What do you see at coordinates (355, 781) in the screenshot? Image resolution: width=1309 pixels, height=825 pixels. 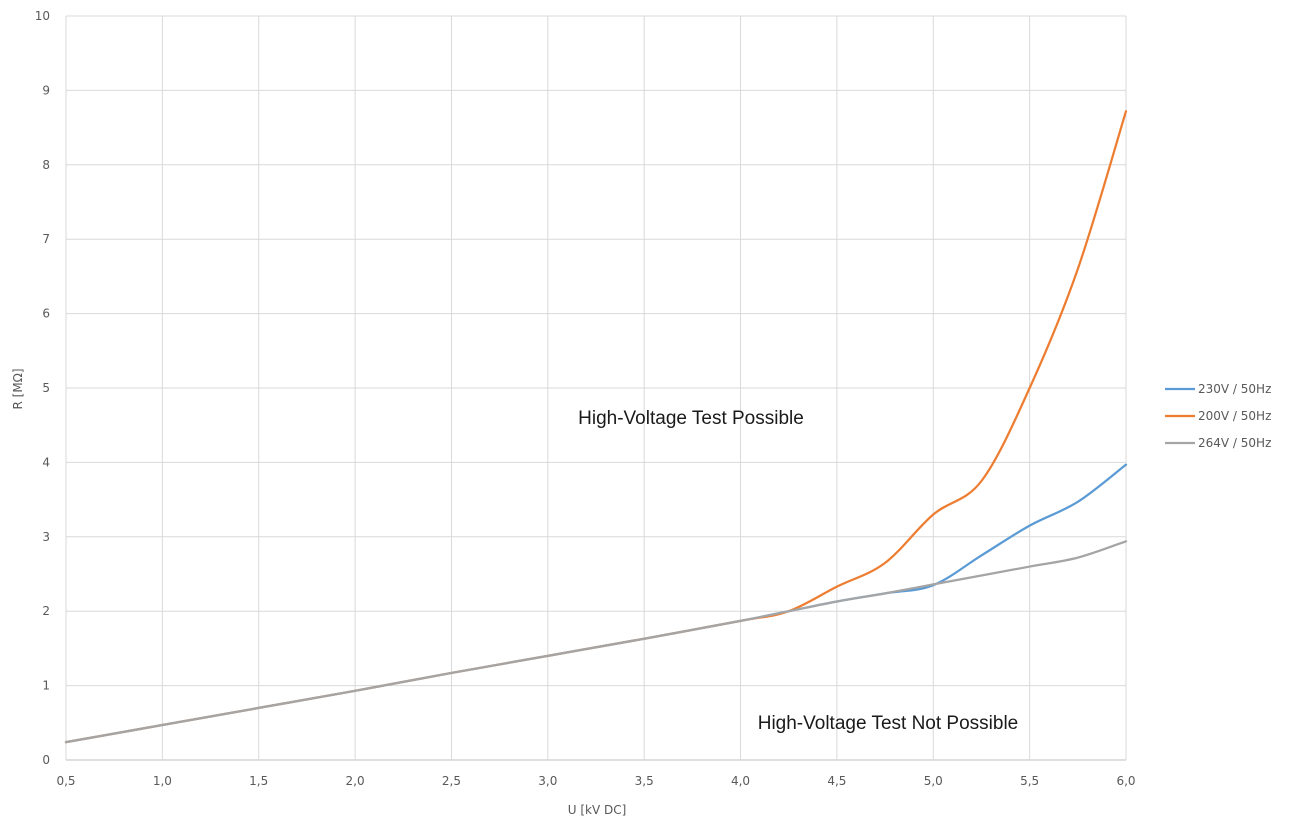 I see `x-tick-label: 2,0` at bounding box center [355, 781].